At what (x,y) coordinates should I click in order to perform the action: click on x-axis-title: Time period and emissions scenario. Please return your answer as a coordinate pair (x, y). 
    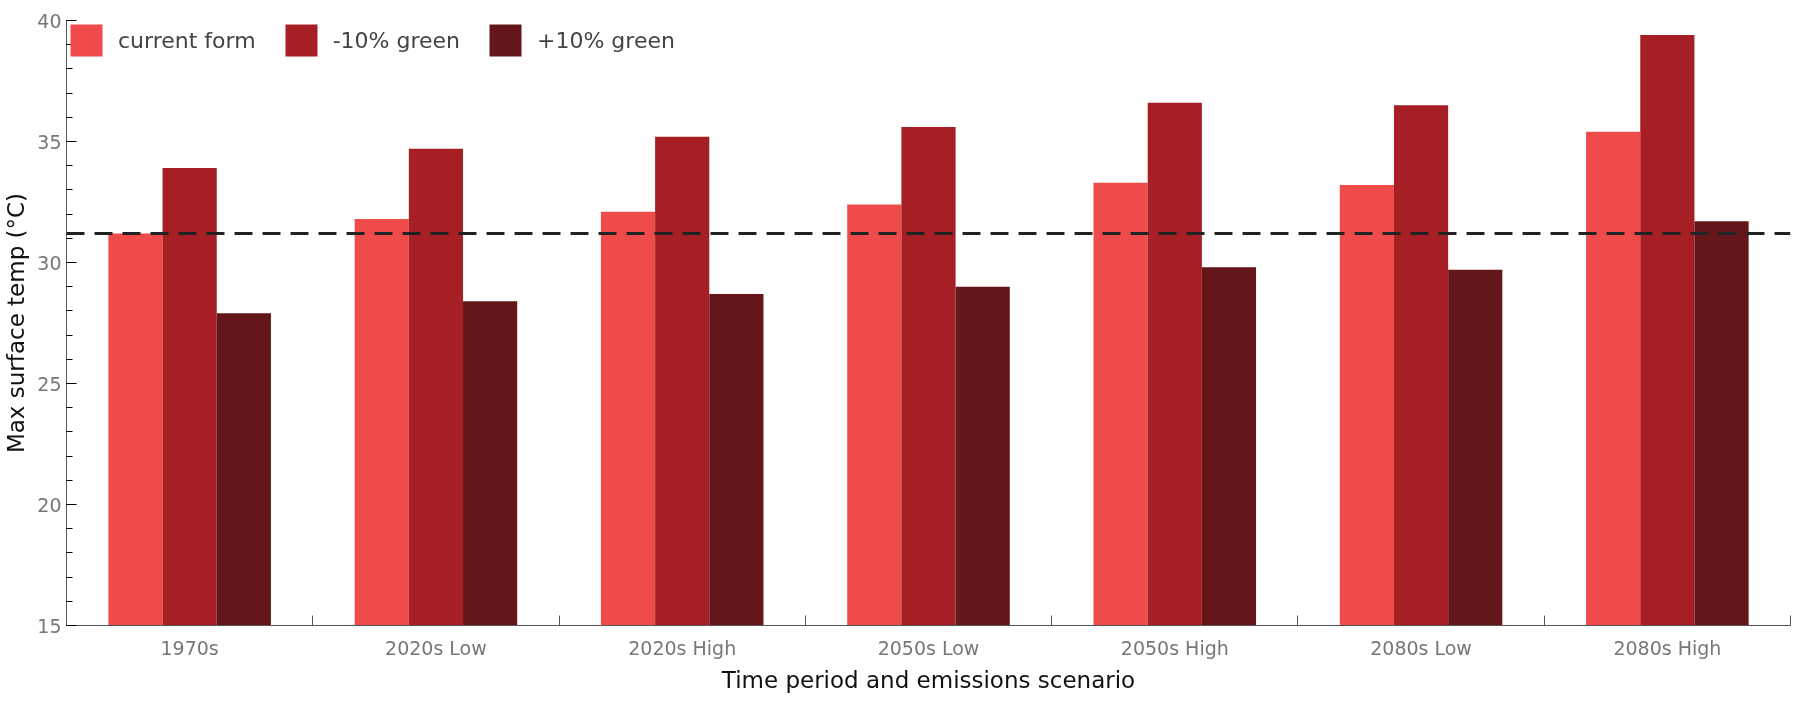
    Looking at the image, I should click on (928, 679).